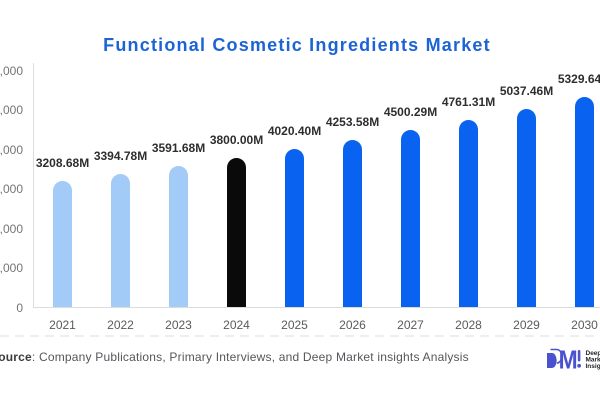  I want to click on svg-text: Market, so click(593, 360).